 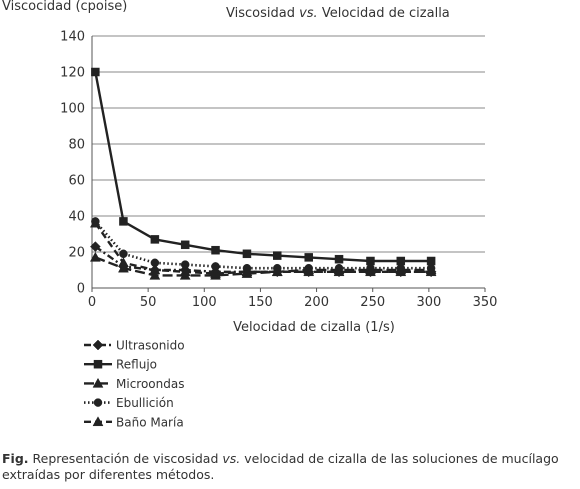 What do you see at coordinates (72, 37) in the screenshot?
I see `y-tick-label: 140` at bounding box center [72, 37].